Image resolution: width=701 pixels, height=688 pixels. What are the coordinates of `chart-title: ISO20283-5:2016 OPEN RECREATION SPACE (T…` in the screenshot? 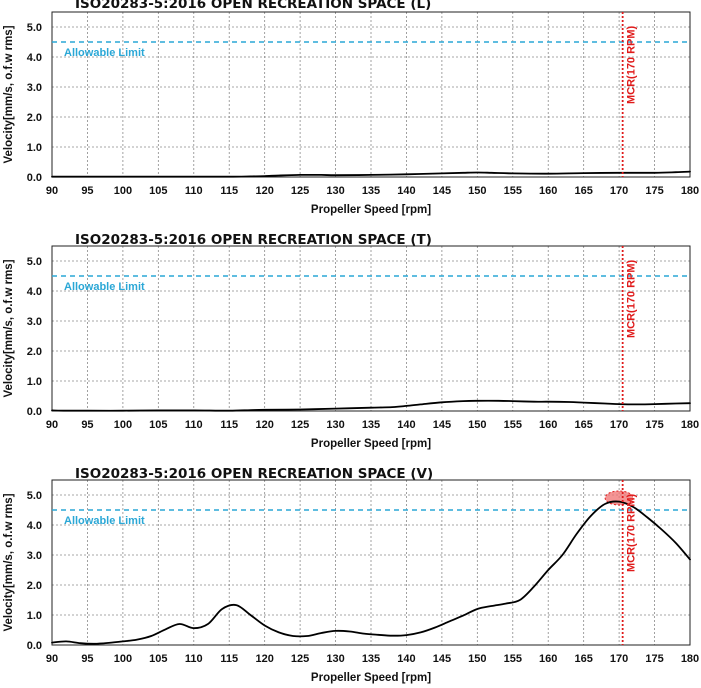 It's located at (253, 240).